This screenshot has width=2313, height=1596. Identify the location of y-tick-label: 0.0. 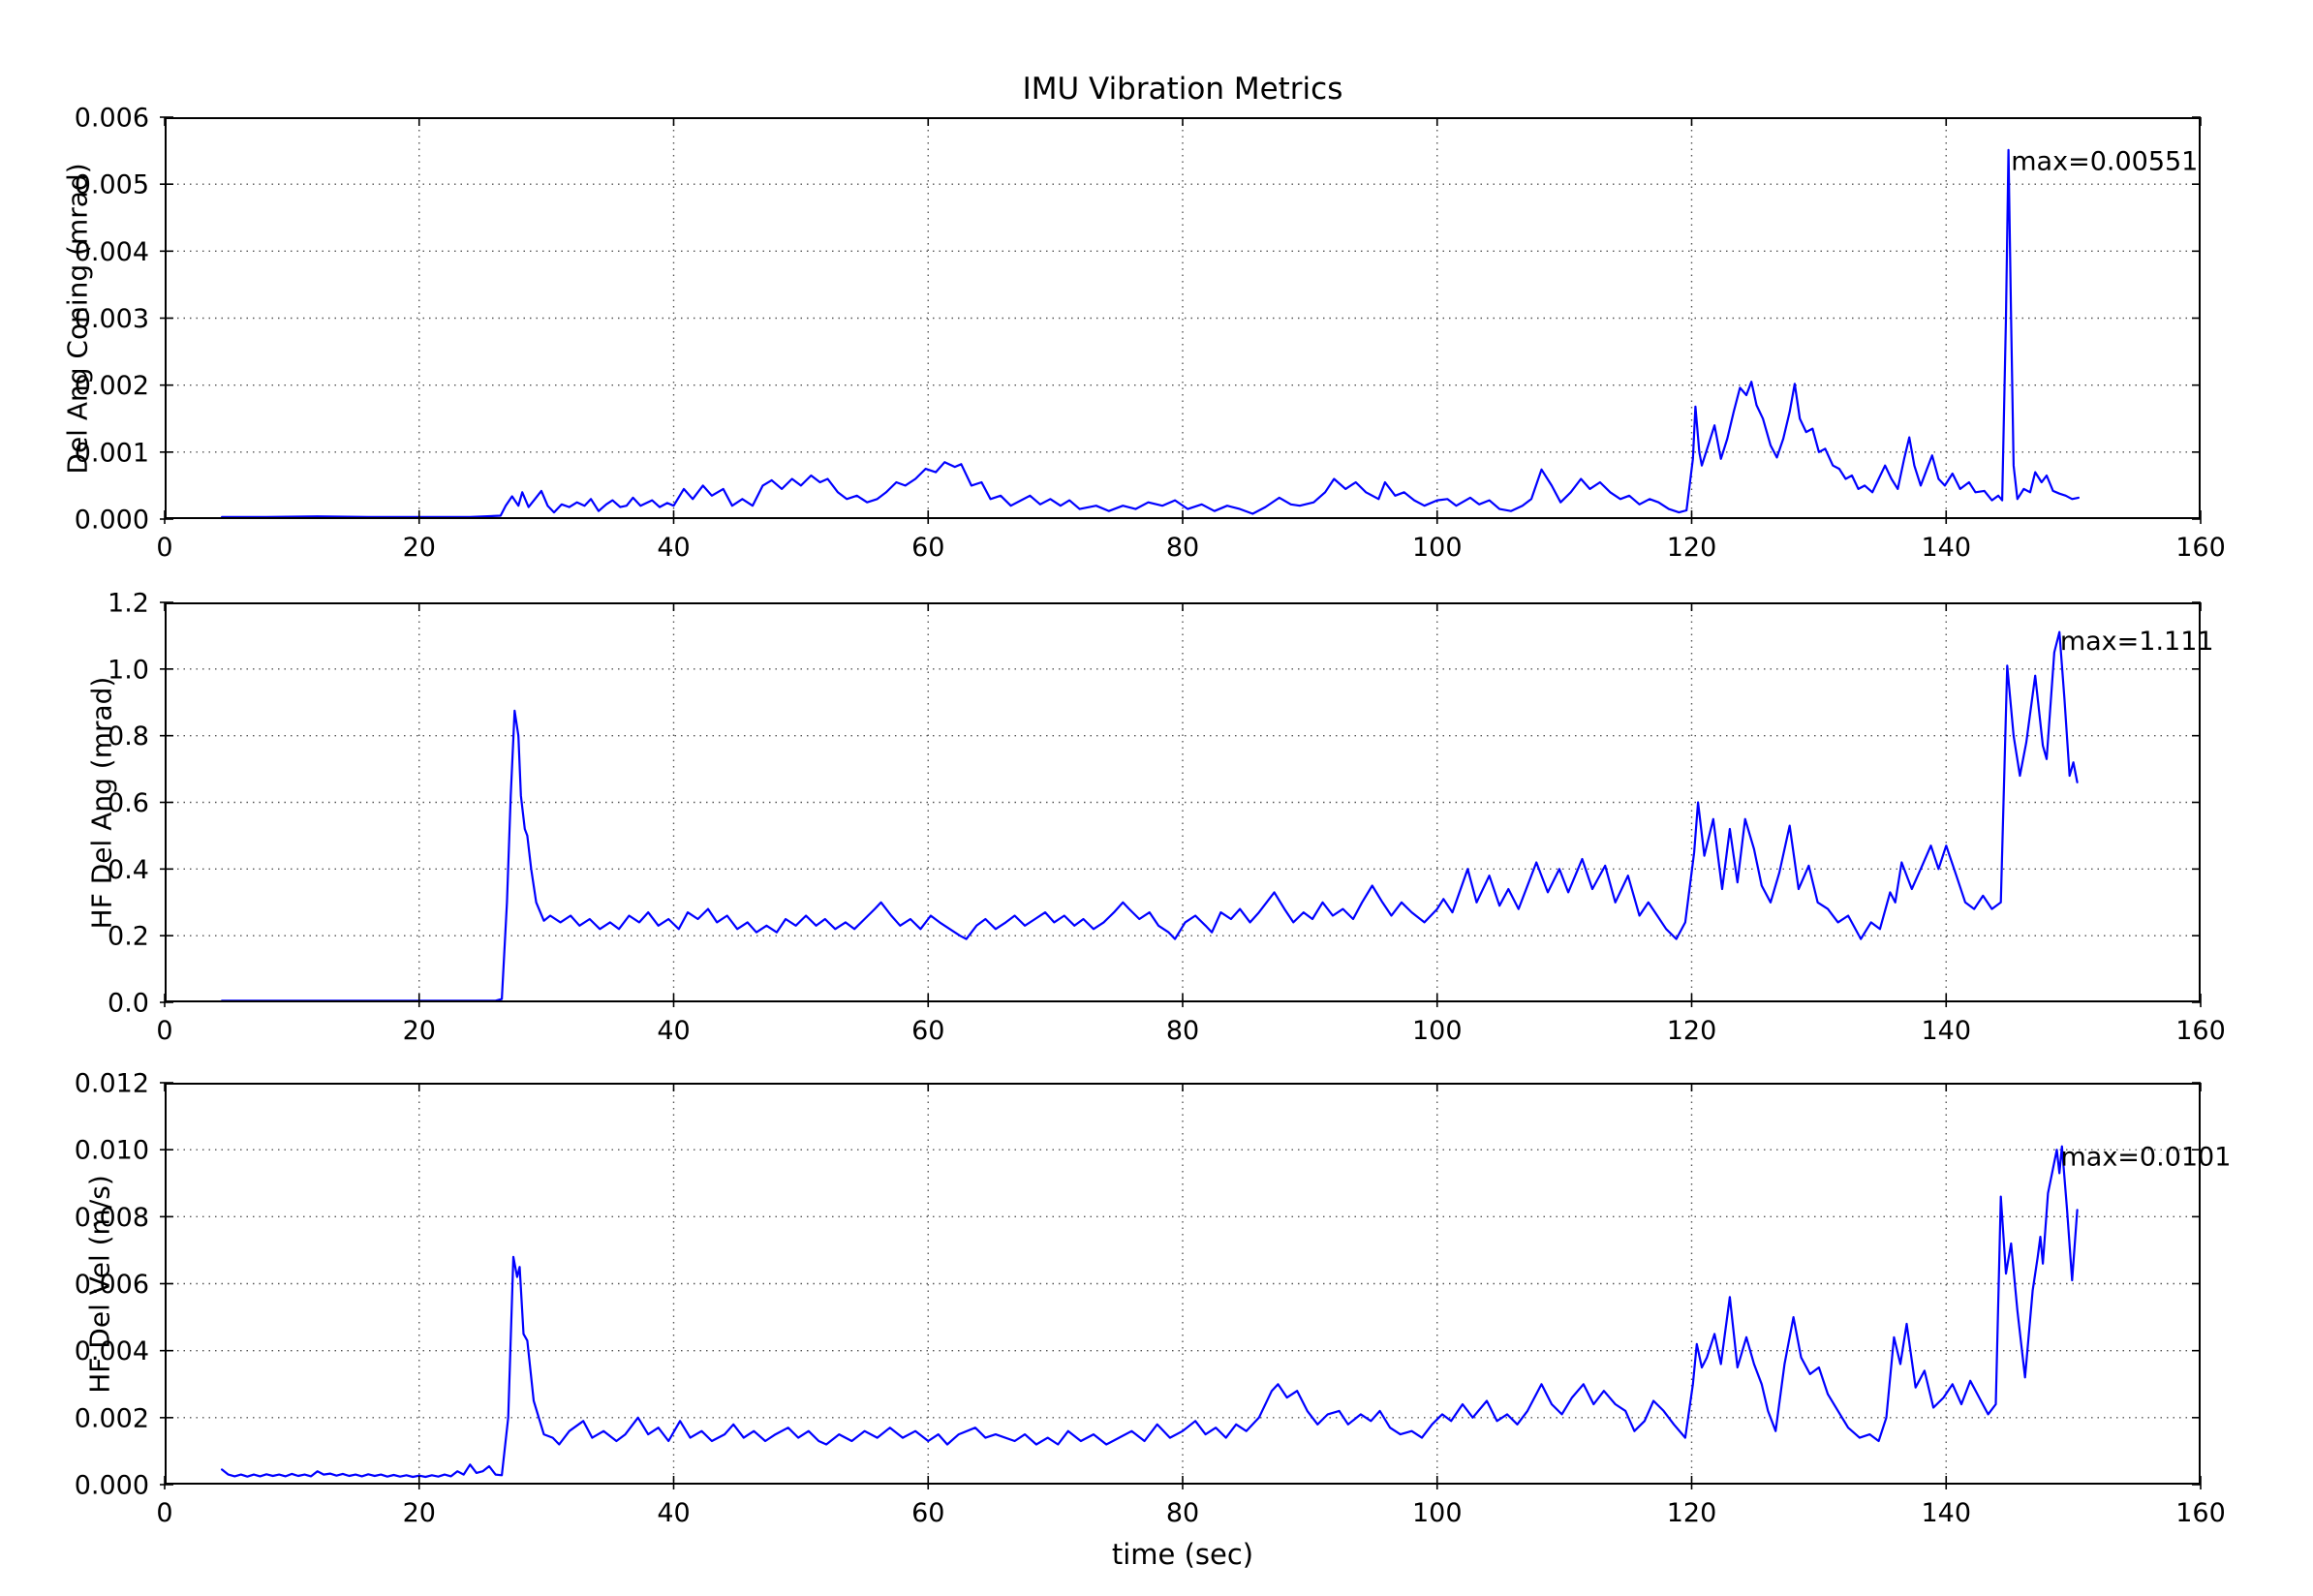
(129, 1003).